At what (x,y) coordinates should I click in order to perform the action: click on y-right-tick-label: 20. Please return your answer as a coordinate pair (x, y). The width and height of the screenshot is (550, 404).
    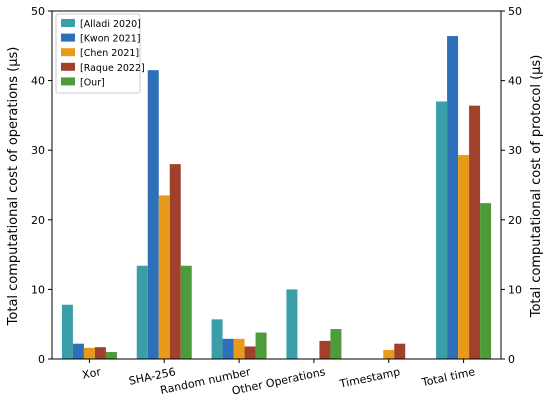
    Looking at the image, I should click on (515, 220).